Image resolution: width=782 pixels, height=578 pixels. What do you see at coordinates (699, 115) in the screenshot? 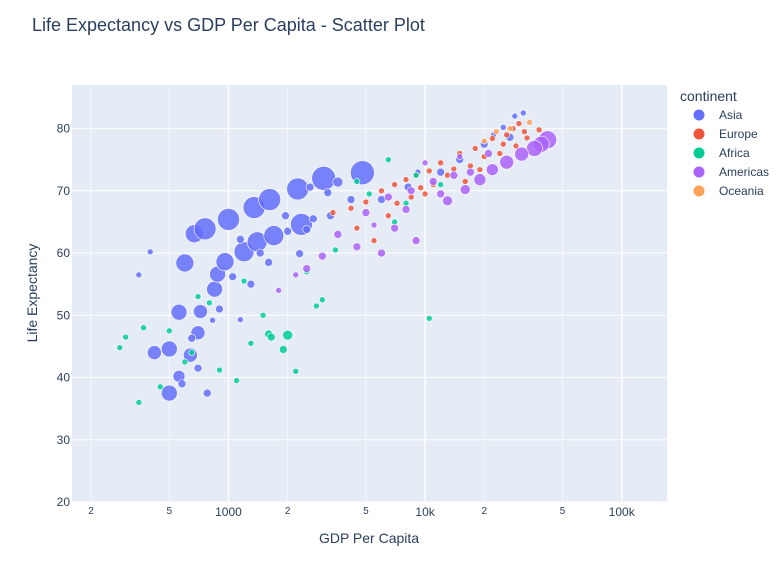
I see `legend-marker-asia` at bounding box center [699, 115].